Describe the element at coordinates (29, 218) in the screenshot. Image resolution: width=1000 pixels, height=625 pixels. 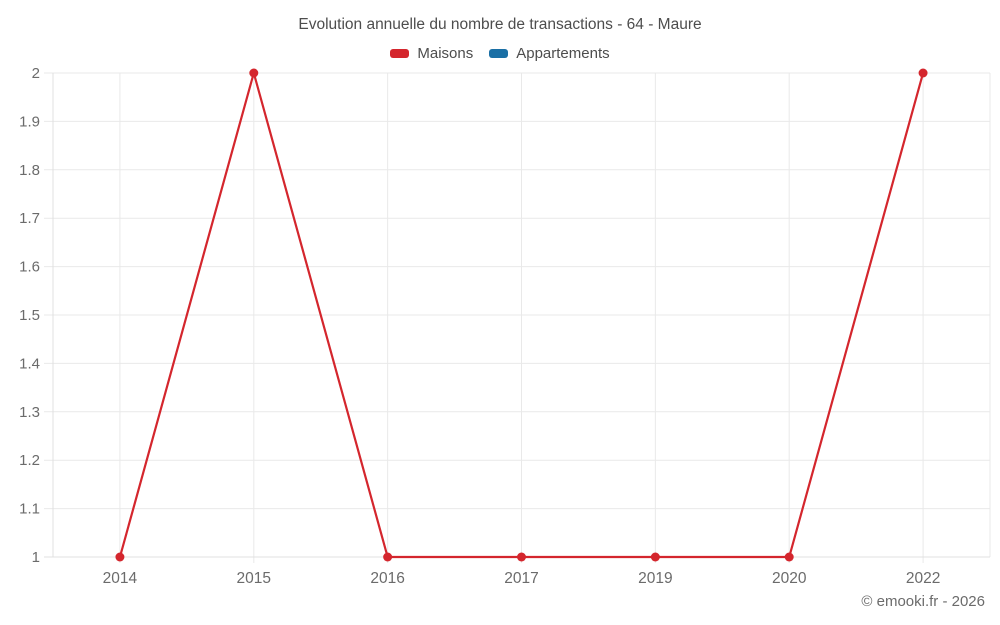
I see `y-tick-label: 1.7` at that location.